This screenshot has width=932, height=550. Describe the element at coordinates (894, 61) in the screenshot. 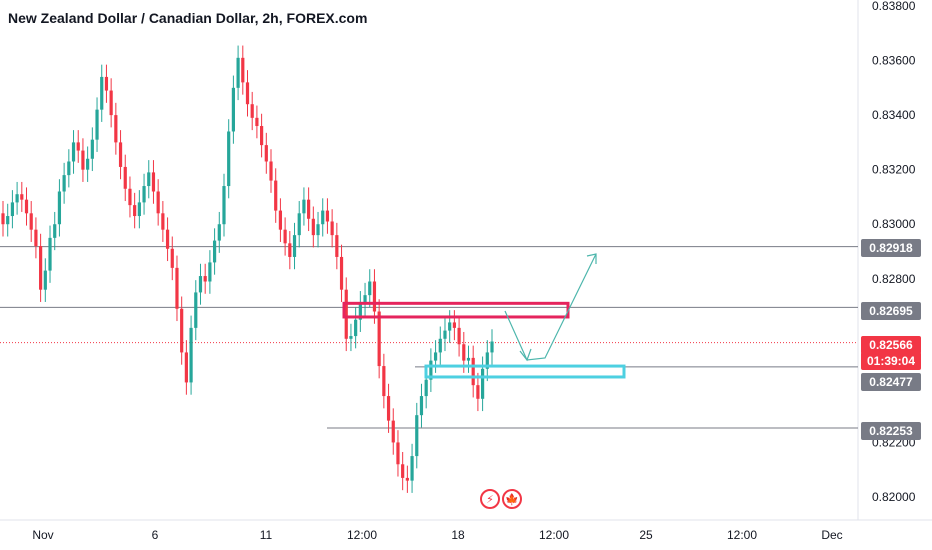

I see `y-tick-label: 0.83600` at that location.